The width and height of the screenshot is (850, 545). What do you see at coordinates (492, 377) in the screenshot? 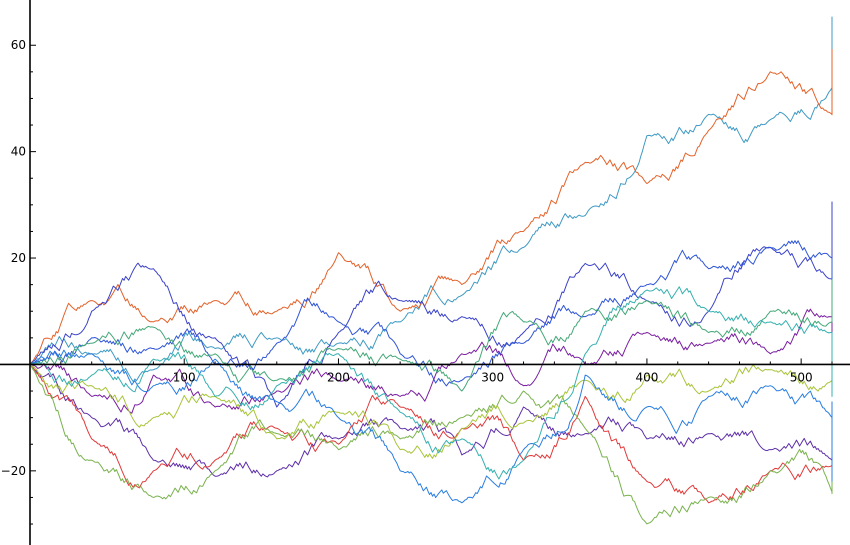
I see `x-tick-label: 300` at bounding box center [492, 377].